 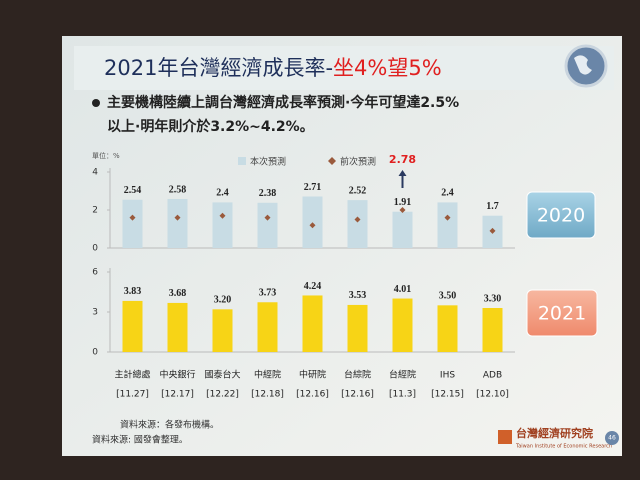 I want to click on category-label: 國泰台大, so click(x=222, y=375).